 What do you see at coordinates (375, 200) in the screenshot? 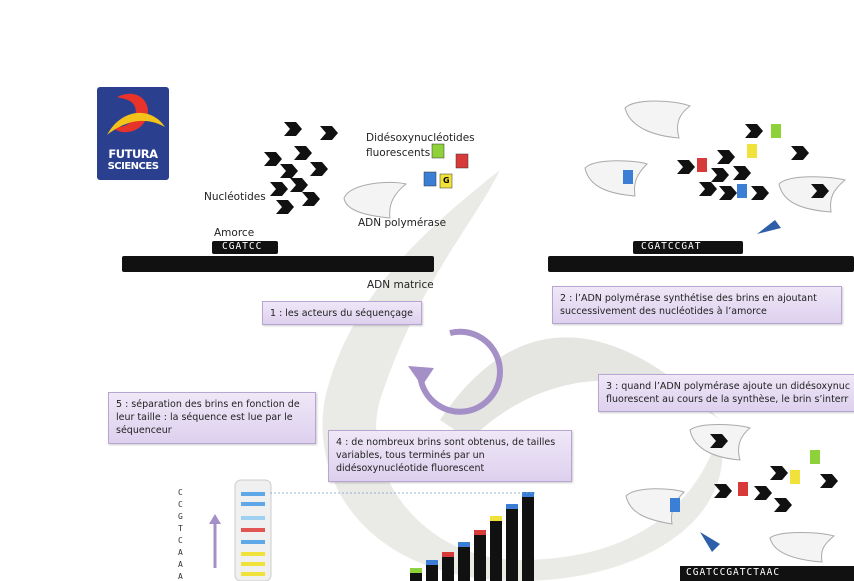
I see `polymerase-icon` at bounding box center [375, 200].